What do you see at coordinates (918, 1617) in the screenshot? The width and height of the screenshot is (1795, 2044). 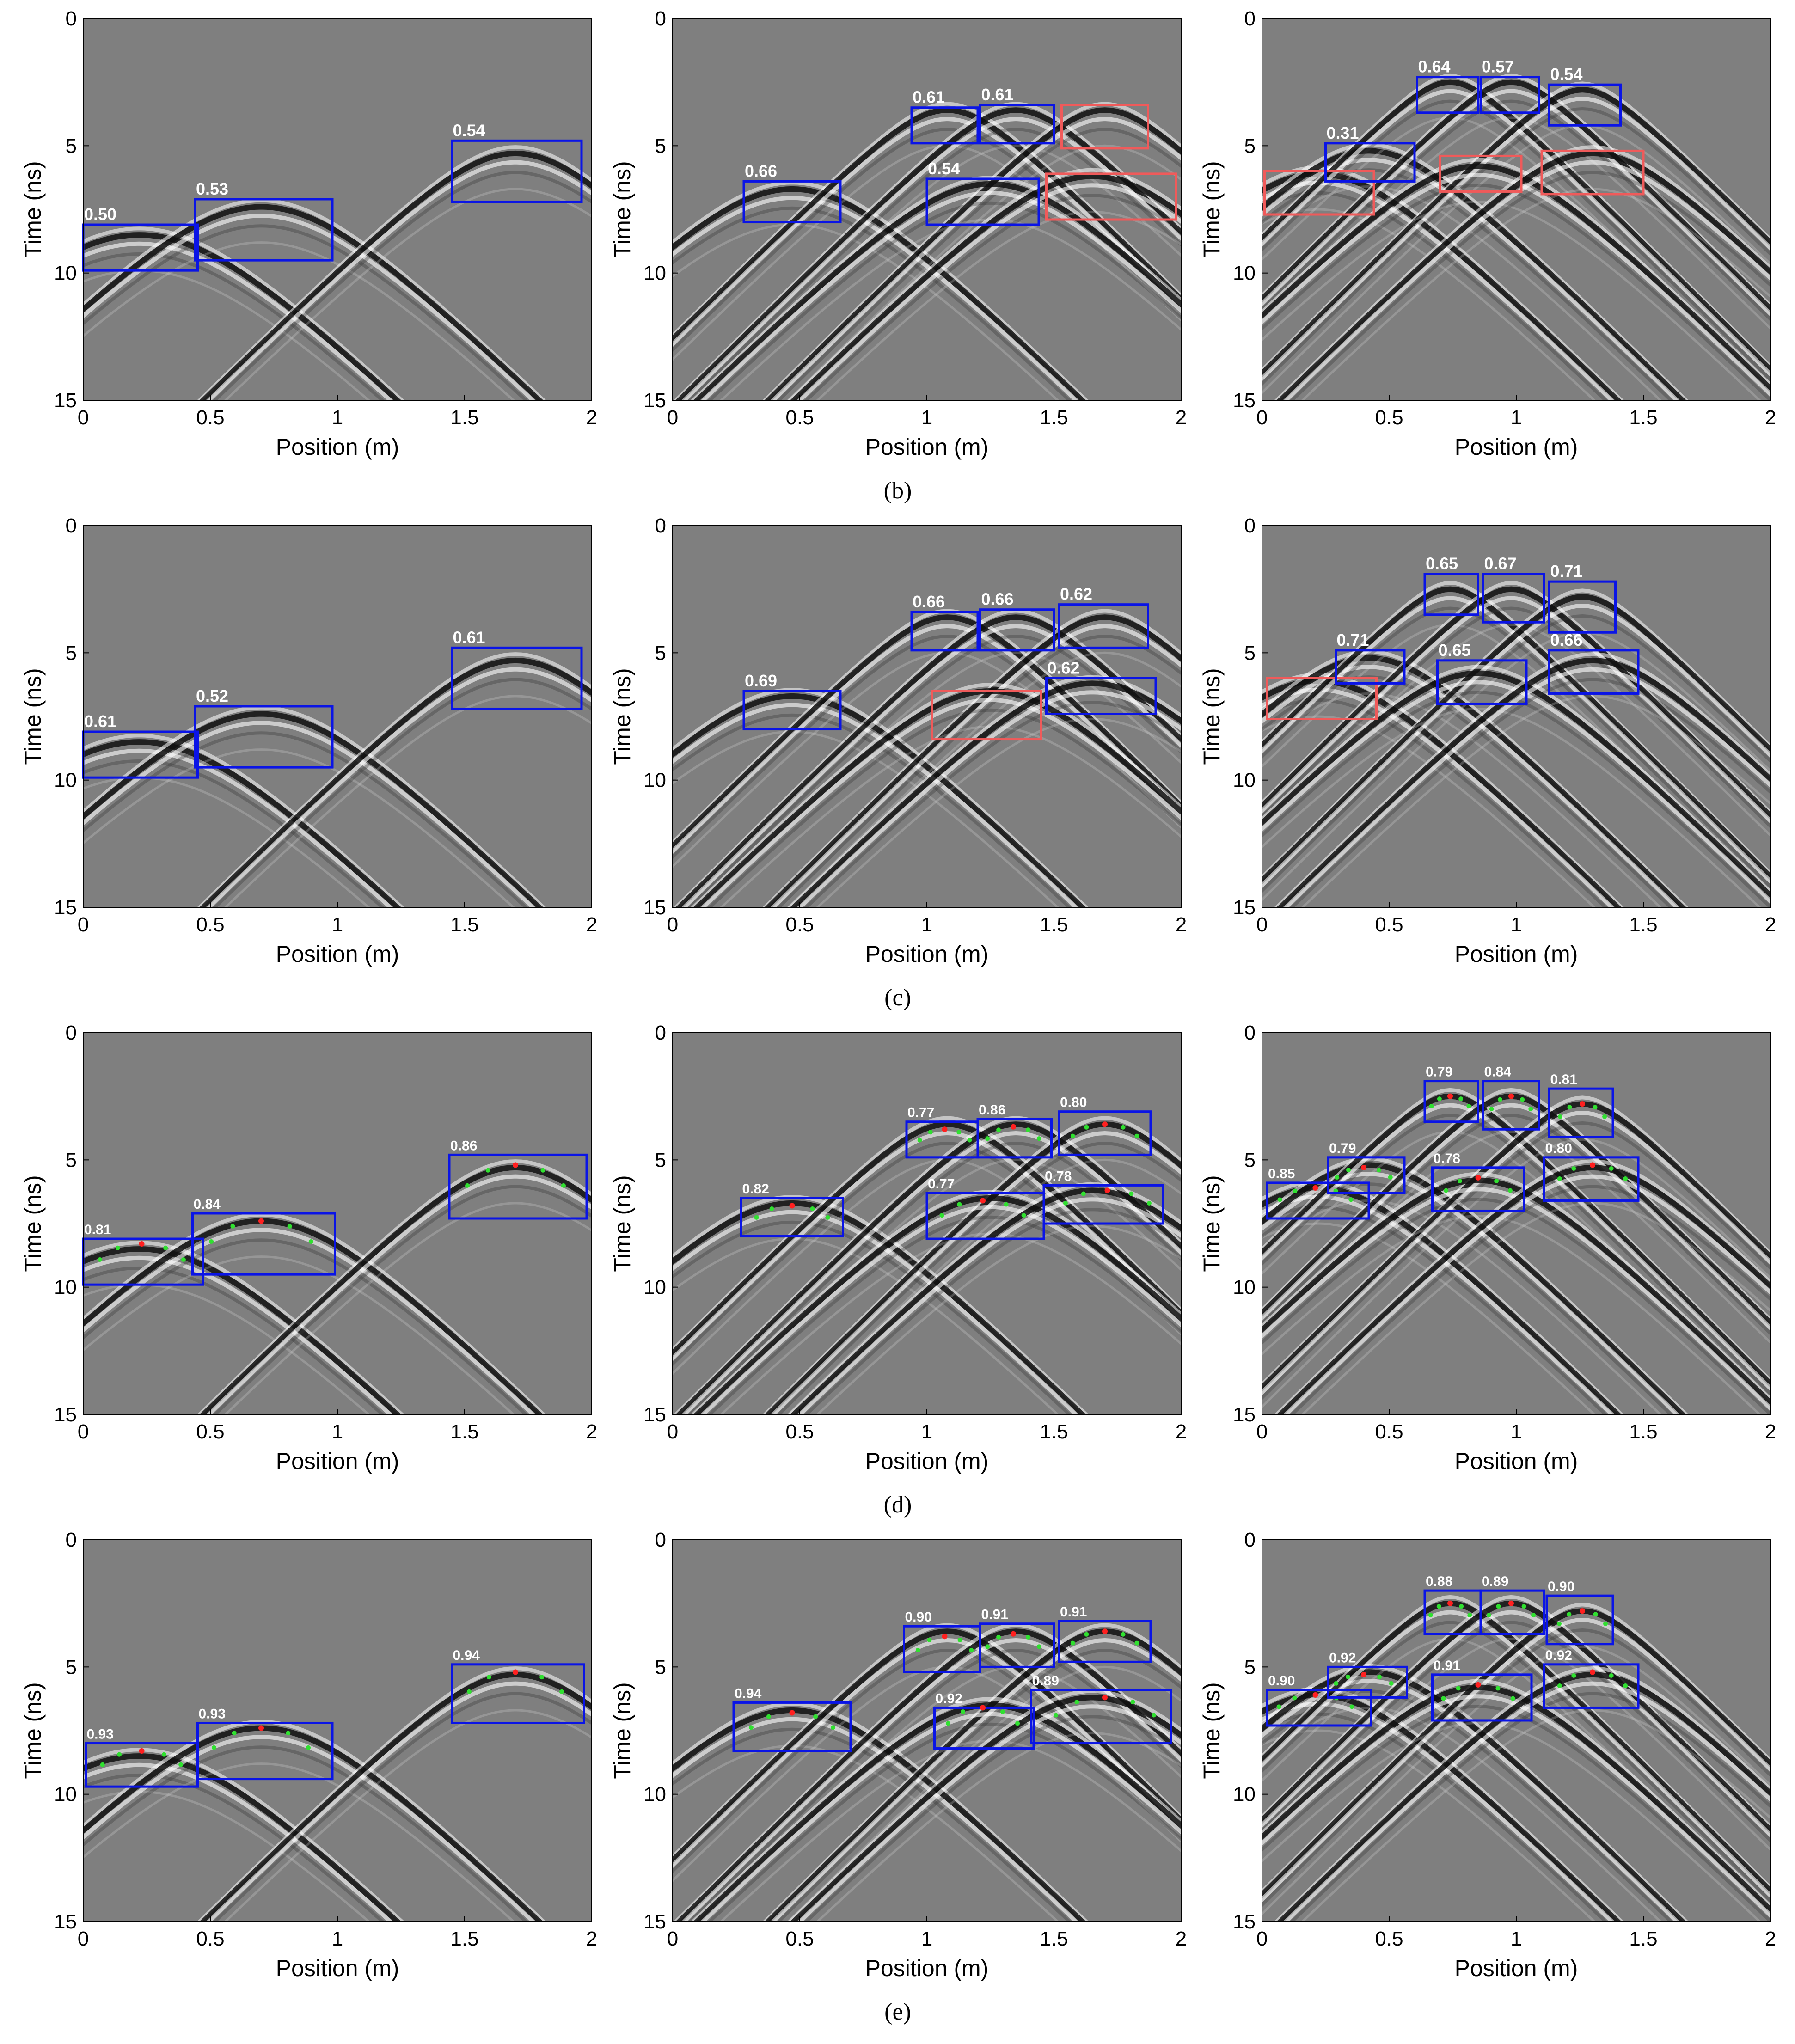 I see `confidence-label: 0.90` at bounding box center [918, 1617].